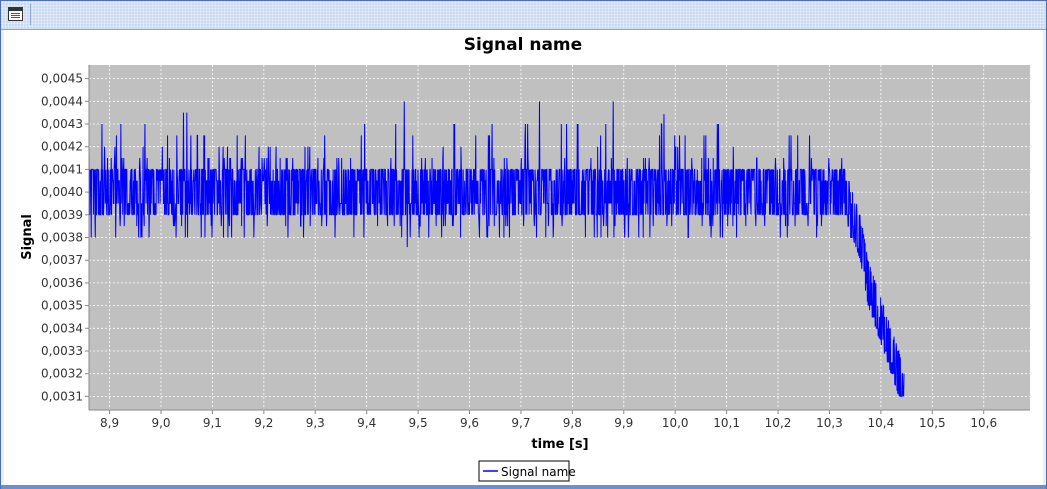 The image size is (1047, 489). Describe the element at coordinates (675, 423) in the screenshot. I see `x-tick-label: 10,0` at that location.